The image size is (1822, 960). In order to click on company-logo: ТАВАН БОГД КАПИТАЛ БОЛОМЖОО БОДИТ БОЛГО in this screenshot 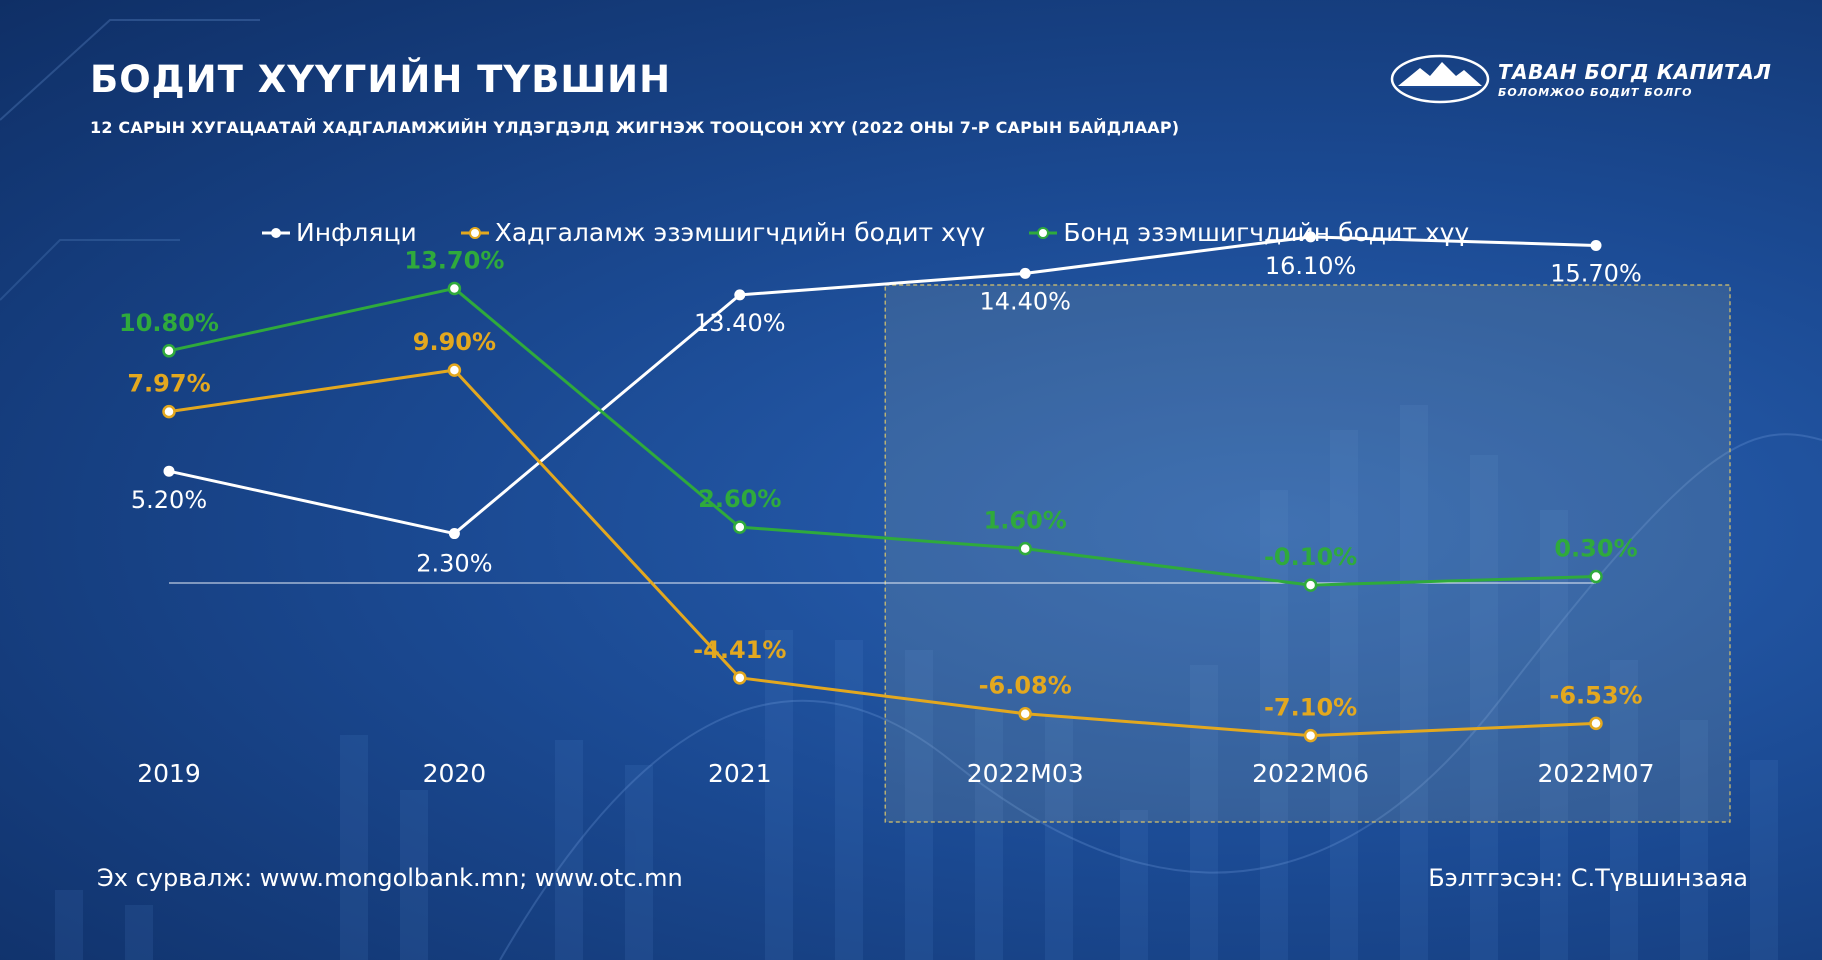, I will do `click(1580, 79)`.